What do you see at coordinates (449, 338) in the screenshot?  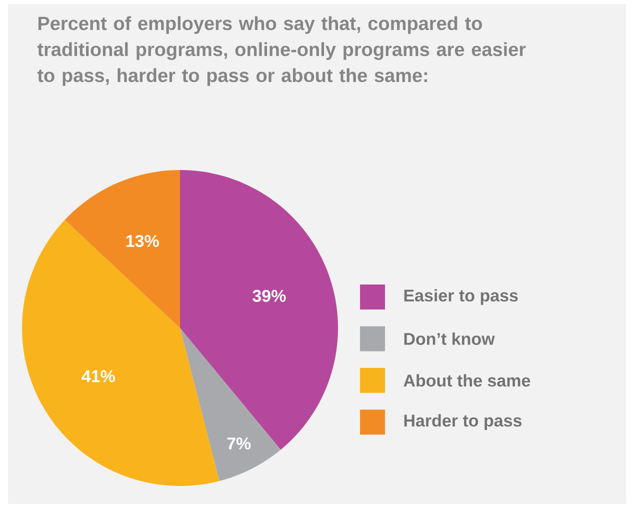 I see `legend-label: Don’t know` at bounding box center [449, 338].